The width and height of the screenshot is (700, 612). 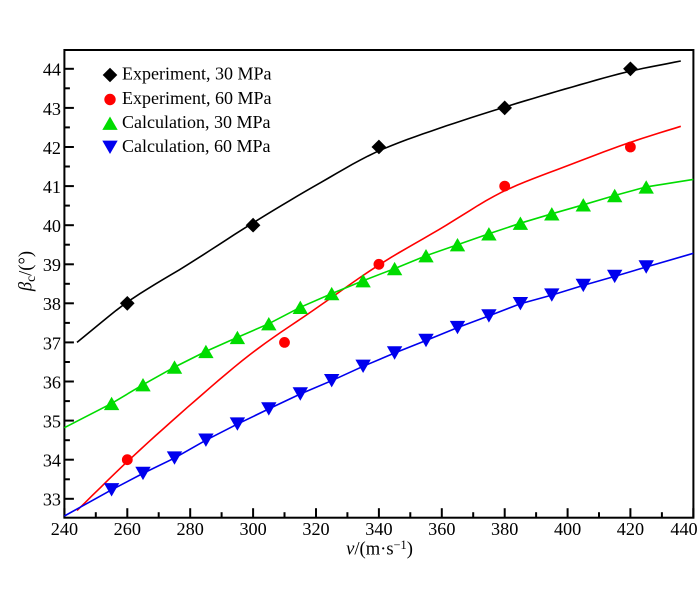 What do you see at coordinates (52, 187) in the screenshot?
I see `svg-text: 41` at bounding box center [52, 187].